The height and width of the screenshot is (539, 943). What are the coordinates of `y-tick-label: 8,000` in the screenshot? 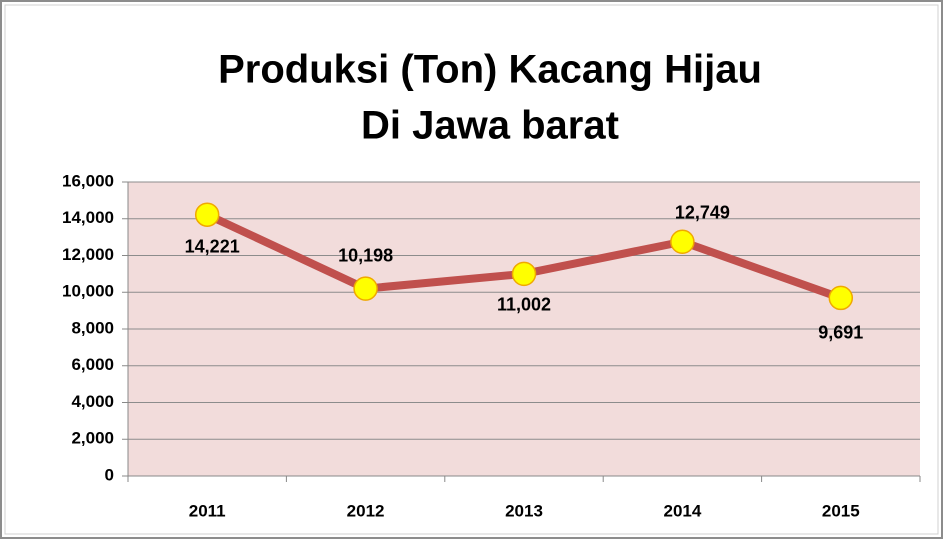 It's located at (92, 327).